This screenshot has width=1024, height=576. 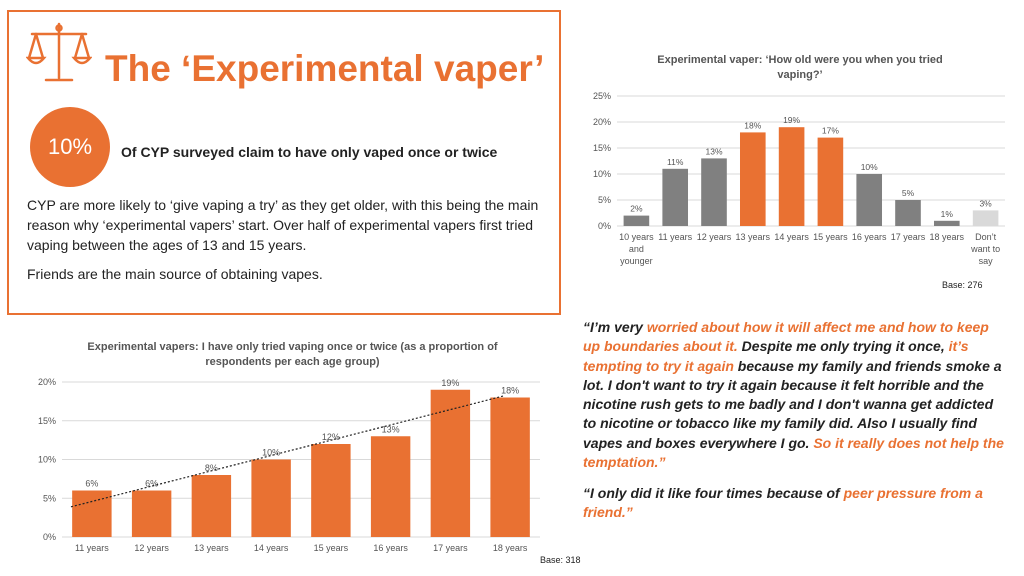 I want to click on data-label: 8%, so click(x=211, y=468).